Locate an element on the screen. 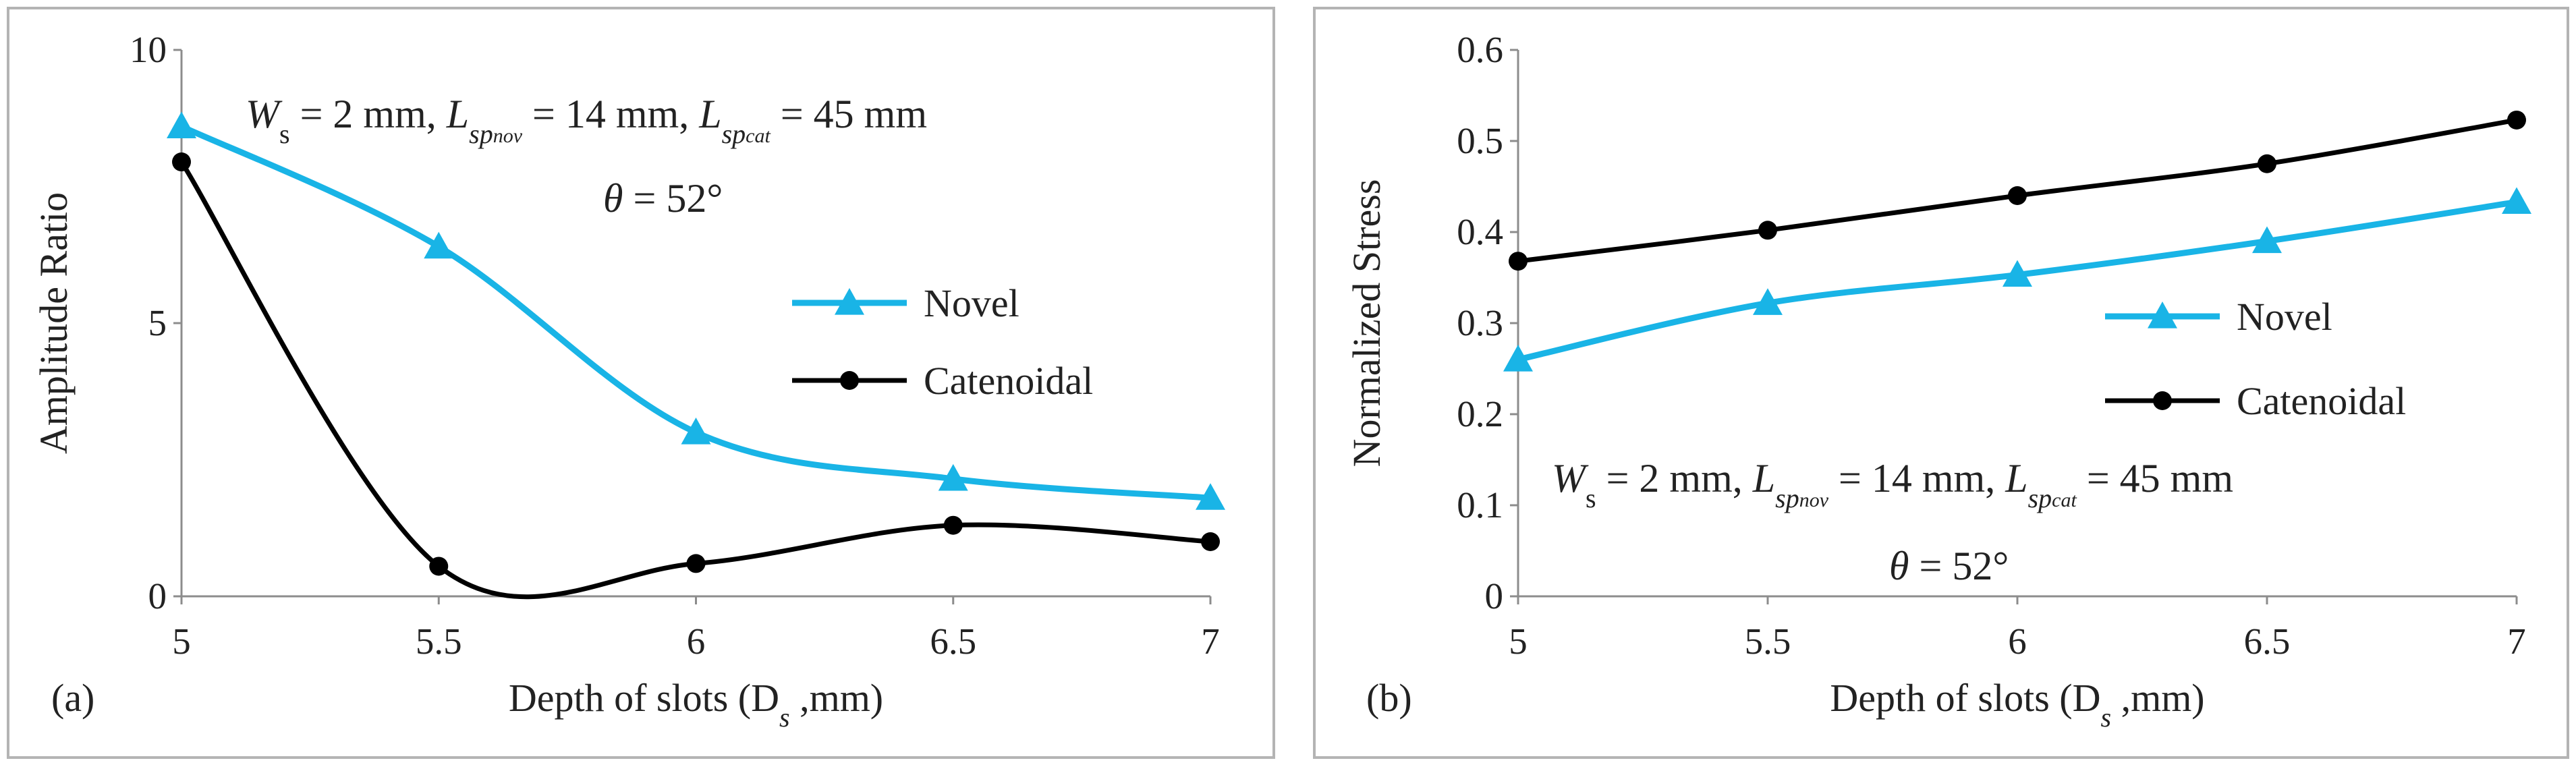 Image resolution: width=2576 pixels, height=769 pixels. y-tick-label: 0.2 is located at coordinates (1480, 413).